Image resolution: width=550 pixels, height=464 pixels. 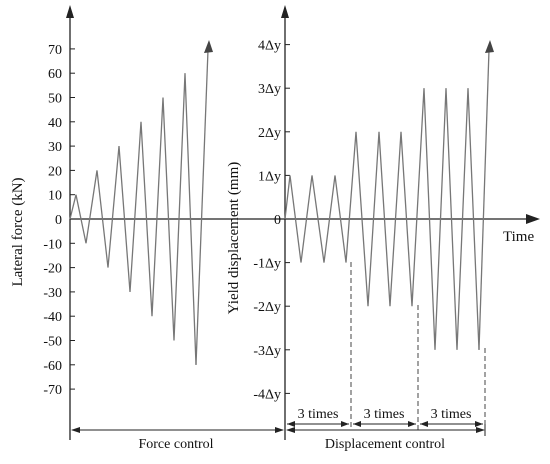 I want to click on right-axis-title: Yield displacement (mm), so click(x=234, y=238).